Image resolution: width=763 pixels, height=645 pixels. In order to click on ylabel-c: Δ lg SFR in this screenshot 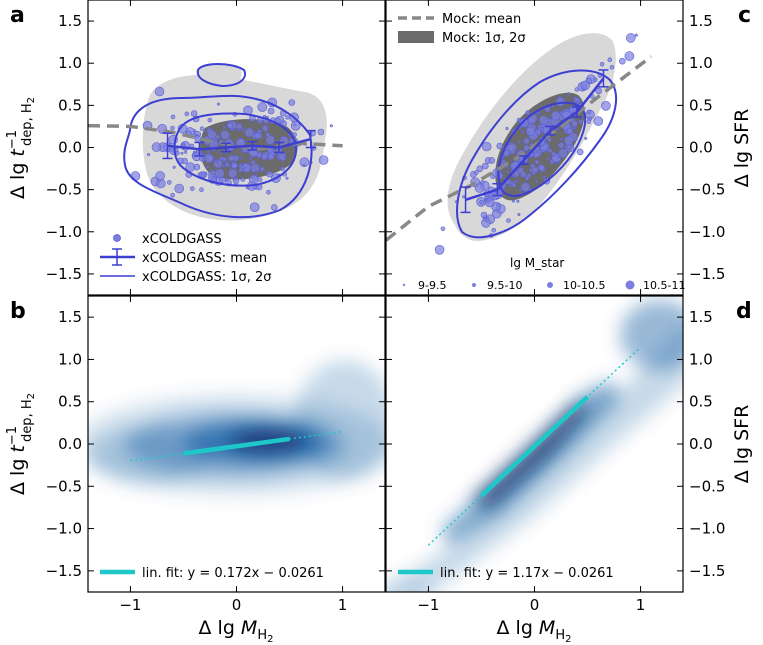, I will do `click(742, 148)`.